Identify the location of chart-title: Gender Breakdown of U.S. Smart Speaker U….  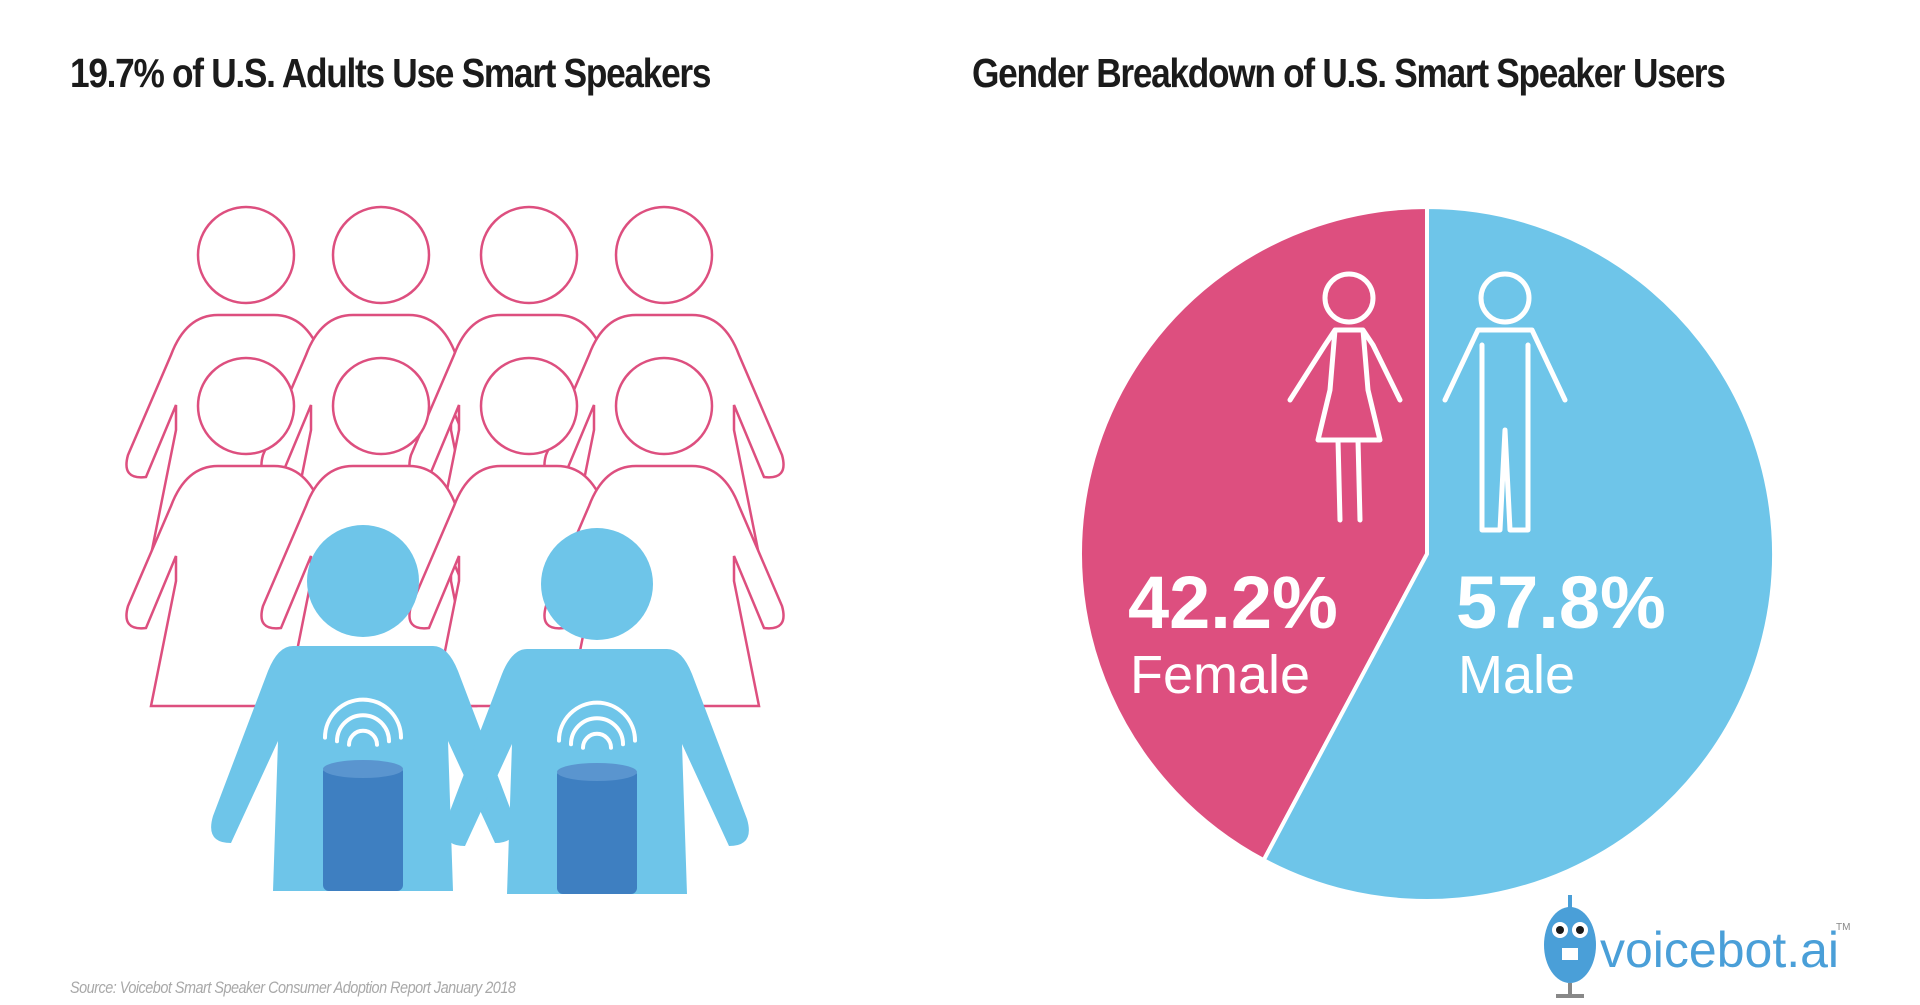
(1349, 73).